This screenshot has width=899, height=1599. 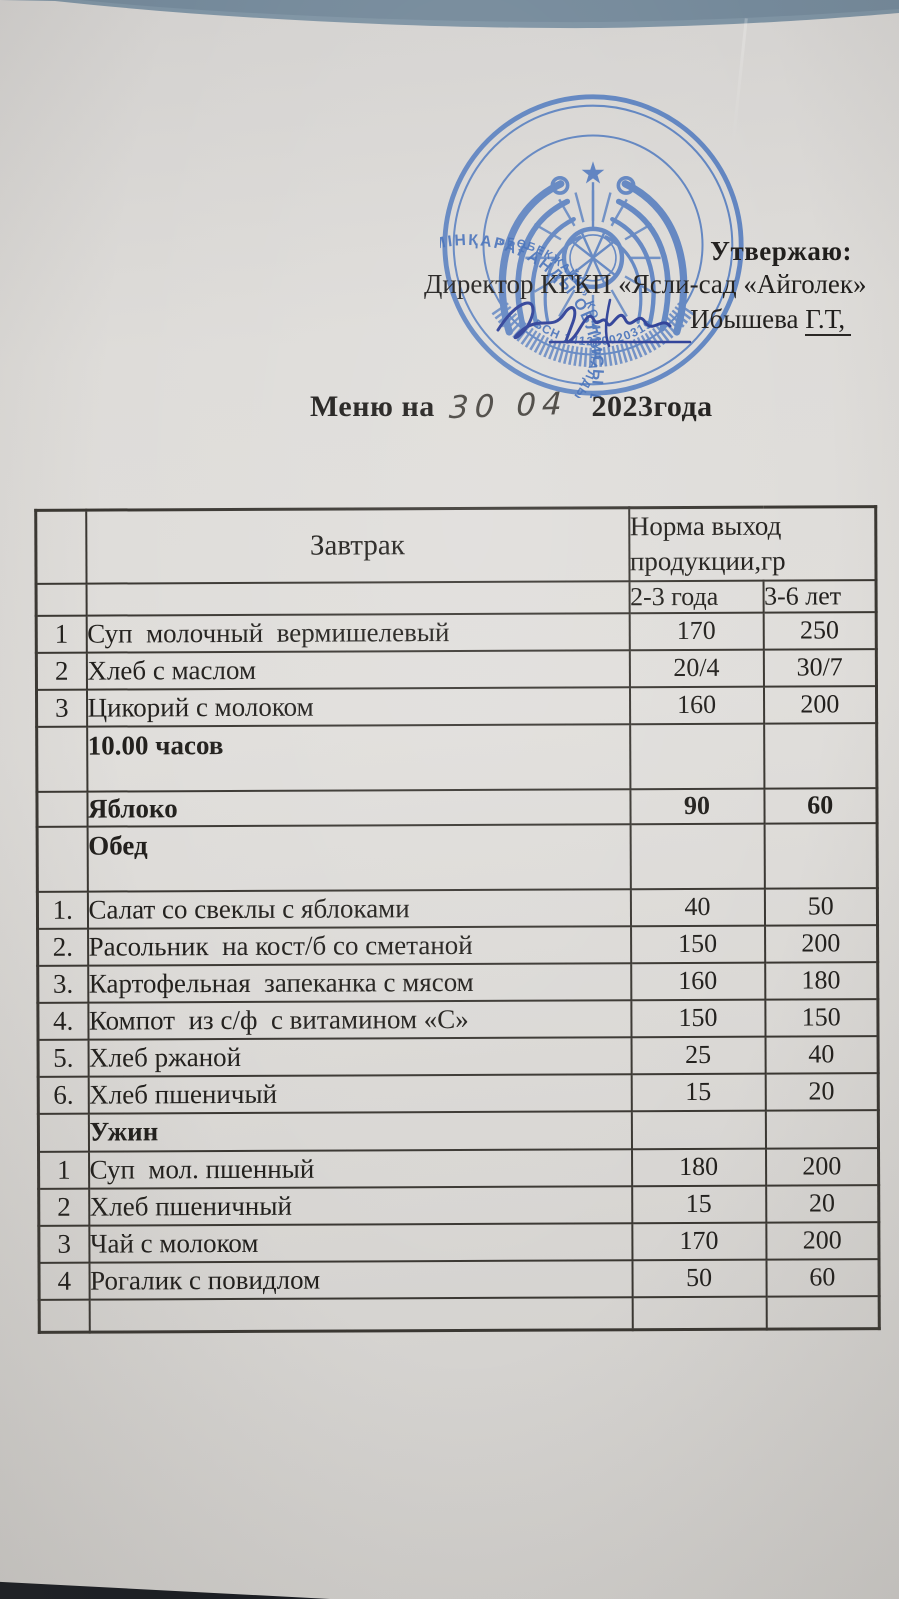 I want to click on dish-name-cell: Суп мол. пшенный, so click(x=360, y=1168).